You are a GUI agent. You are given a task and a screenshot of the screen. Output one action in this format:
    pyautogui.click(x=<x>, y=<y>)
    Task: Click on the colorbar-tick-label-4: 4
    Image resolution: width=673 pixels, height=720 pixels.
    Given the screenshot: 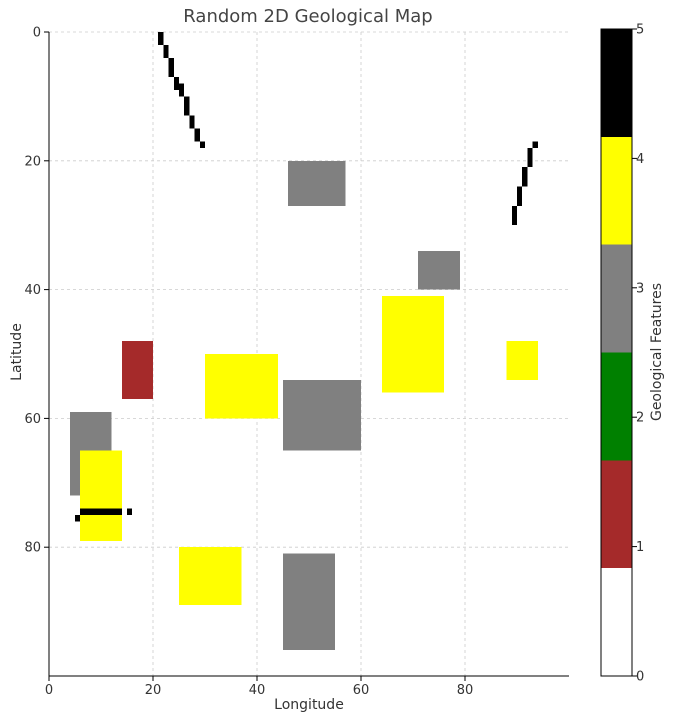 What is the action you would take?
    pyautogui.click(x=640, y=159)
    